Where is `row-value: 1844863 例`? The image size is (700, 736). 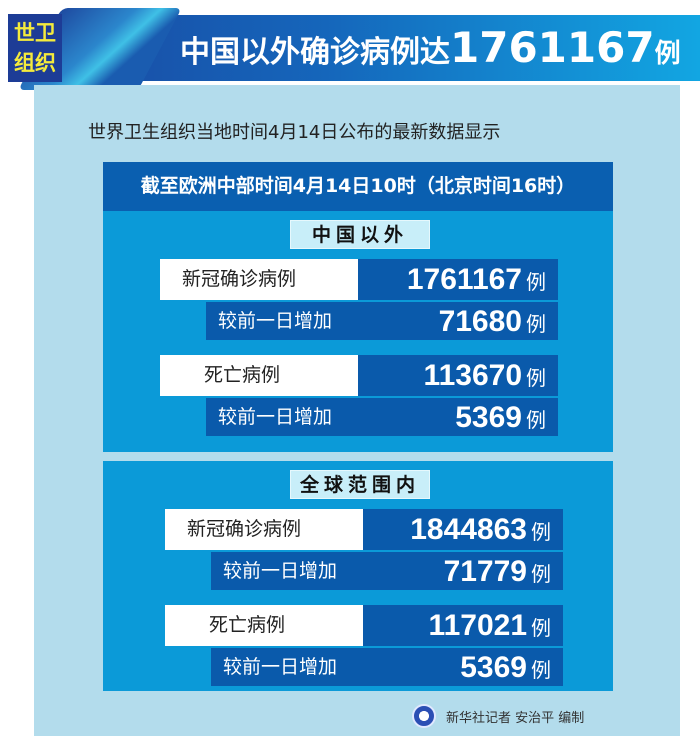
row-value: 1844863 例 is located at coordinates (463, 529).